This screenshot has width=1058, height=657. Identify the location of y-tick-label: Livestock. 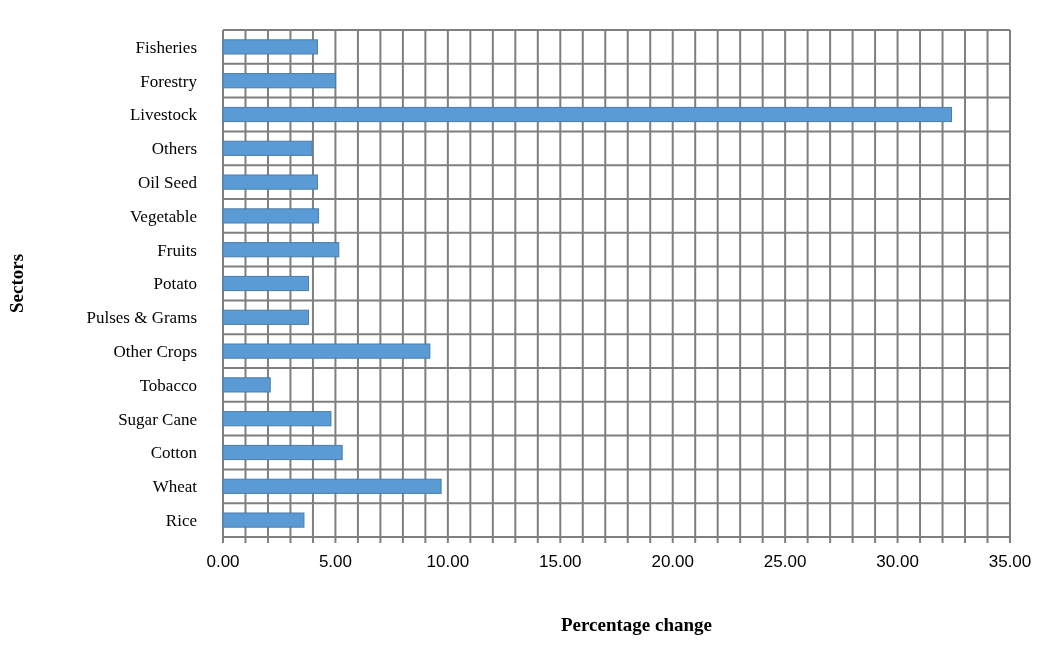
(163, 115).